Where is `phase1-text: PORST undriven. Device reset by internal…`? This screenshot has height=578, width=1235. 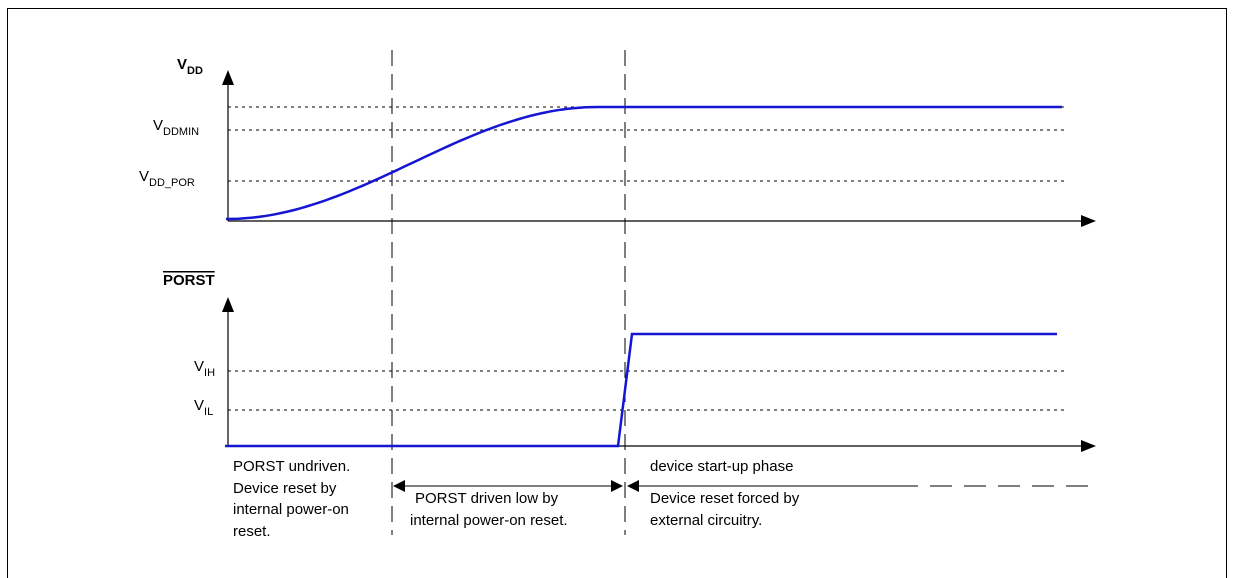
phase1-text: PORST undriven. Device reset by internal… is located at coordinates (293, 499).